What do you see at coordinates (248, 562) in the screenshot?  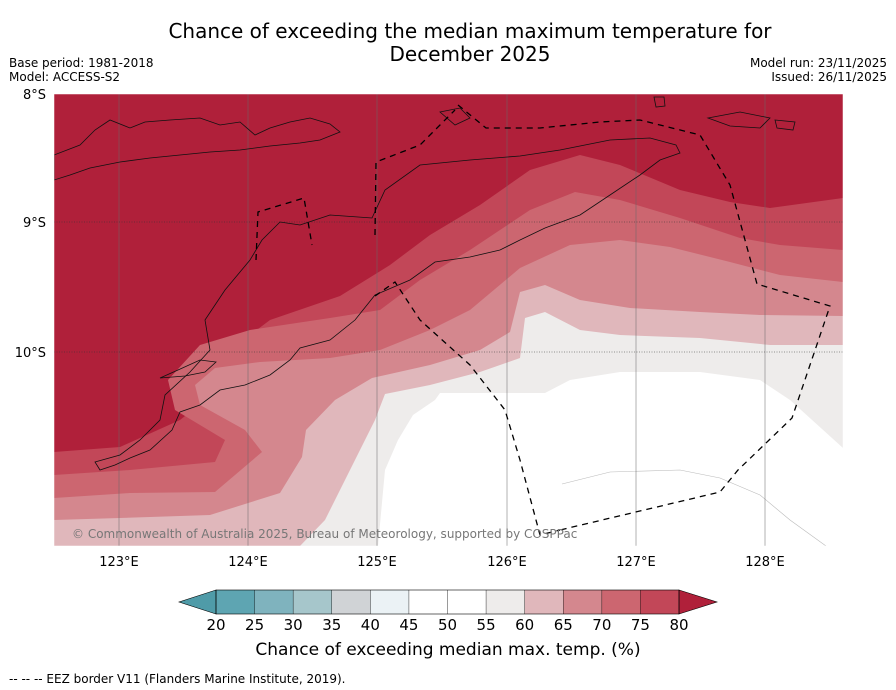 I see `lon-label-124e: 124°E` at bounding box center [248, 562].